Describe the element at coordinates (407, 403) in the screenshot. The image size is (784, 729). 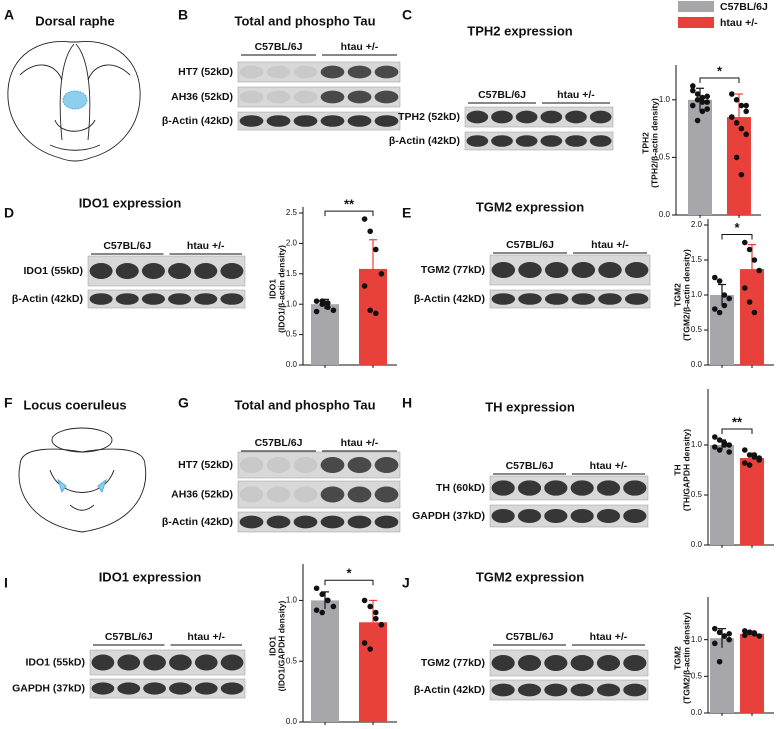
I see `panel-letter: H` at that location.